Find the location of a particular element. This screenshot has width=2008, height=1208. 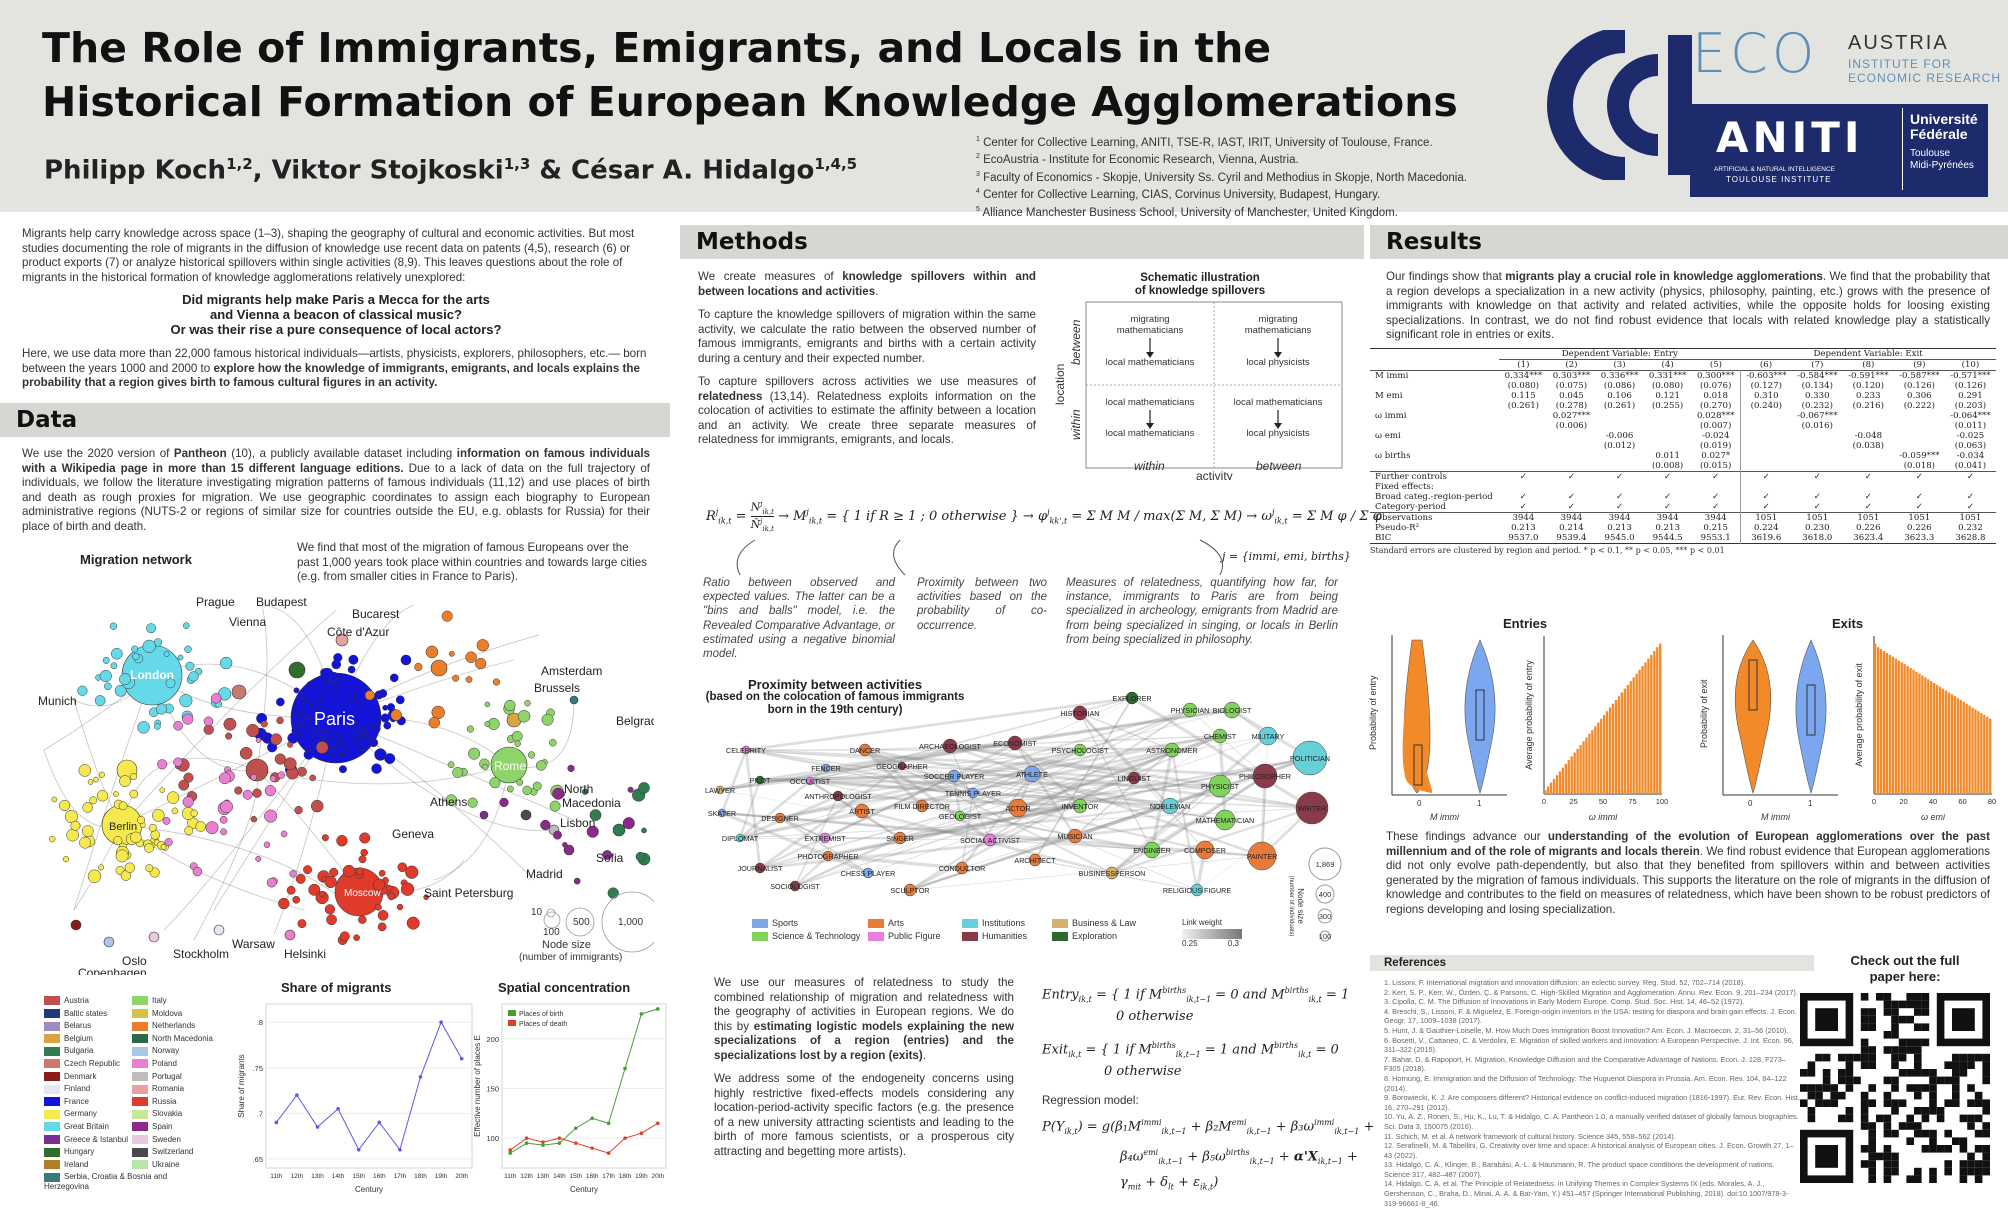

x-tick-label: 0 is located at coordinates (1874, 801).